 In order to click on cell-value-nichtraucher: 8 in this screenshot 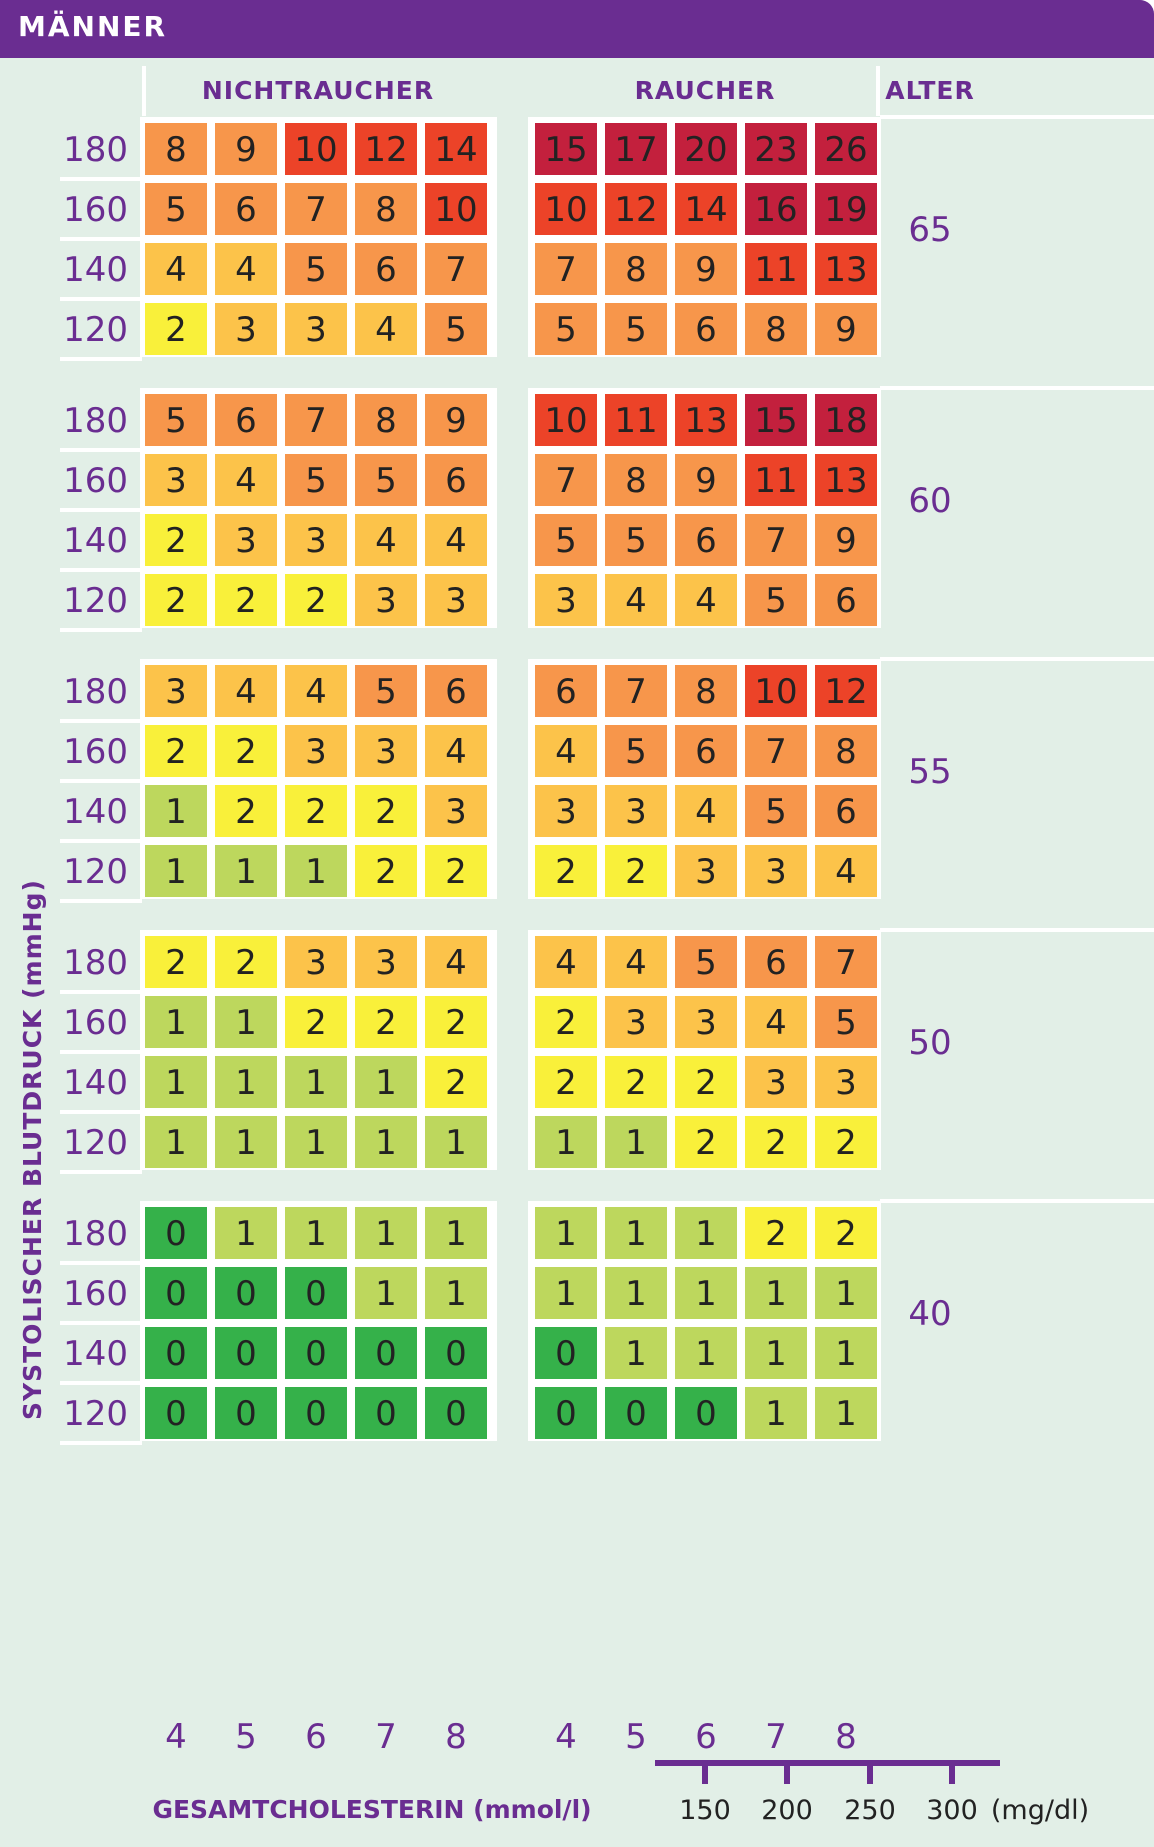, I will do `click(176, 150)`.